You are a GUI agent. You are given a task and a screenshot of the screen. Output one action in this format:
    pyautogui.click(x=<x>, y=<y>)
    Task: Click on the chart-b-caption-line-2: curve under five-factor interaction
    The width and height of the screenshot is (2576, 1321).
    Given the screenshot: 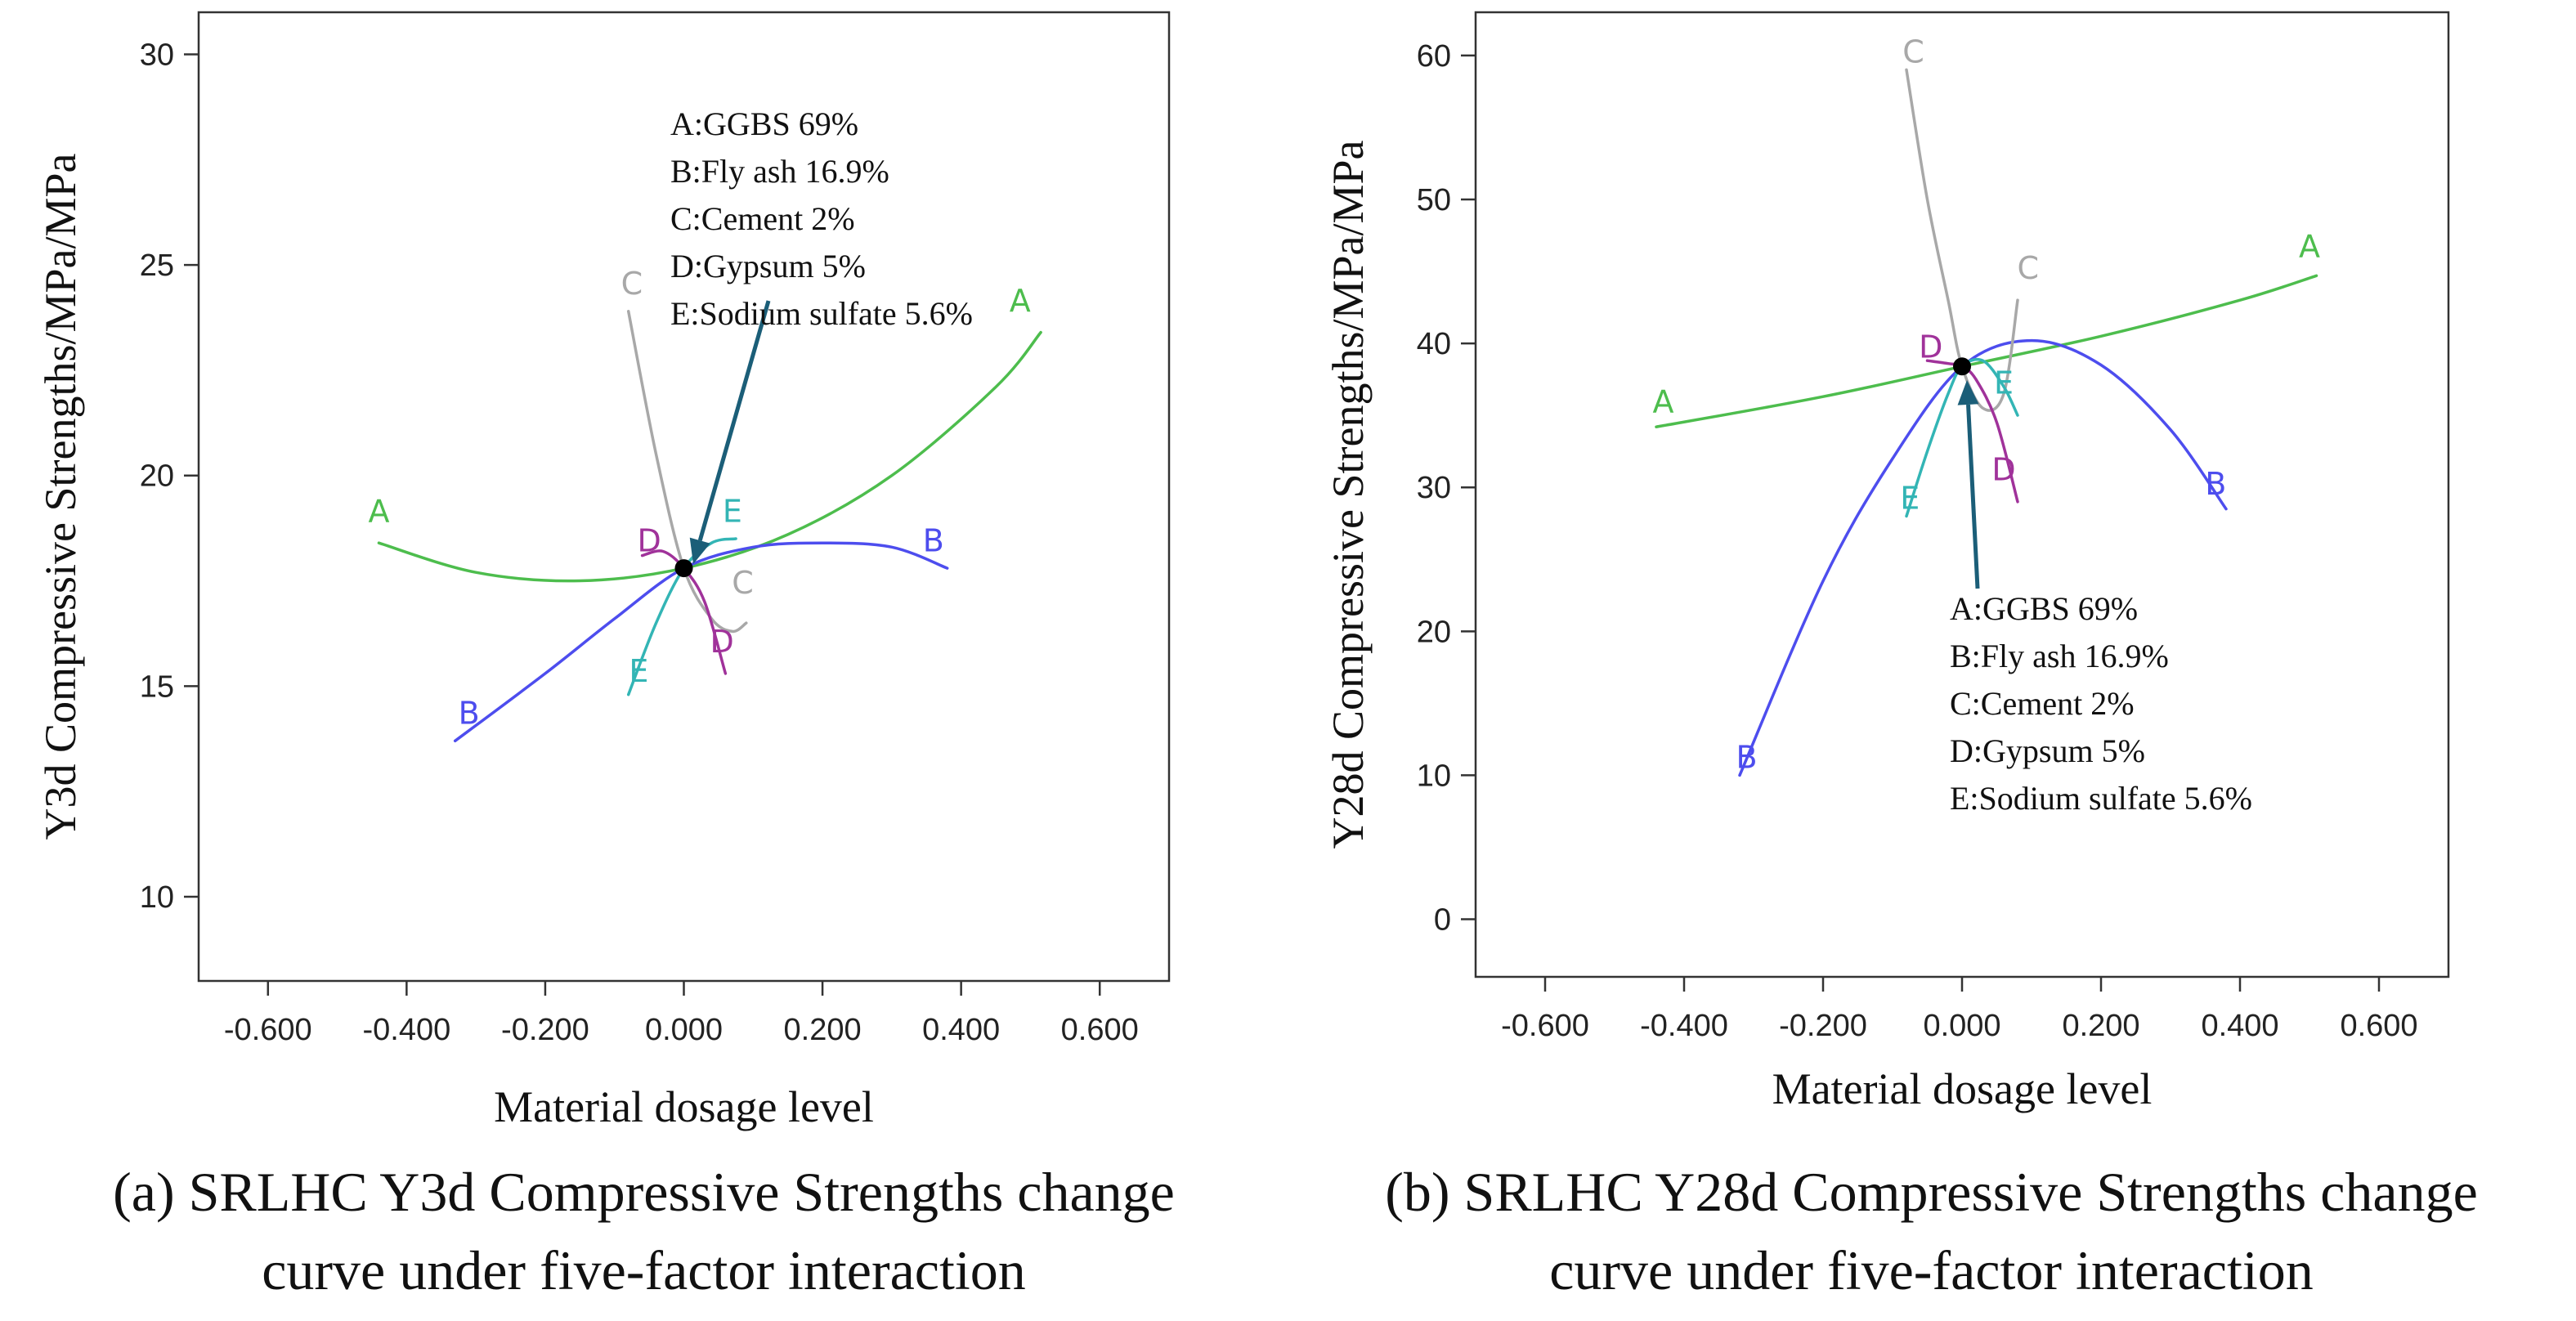 What is the action you would take?
    pyautogui.click(x=1932, y=1270)
    